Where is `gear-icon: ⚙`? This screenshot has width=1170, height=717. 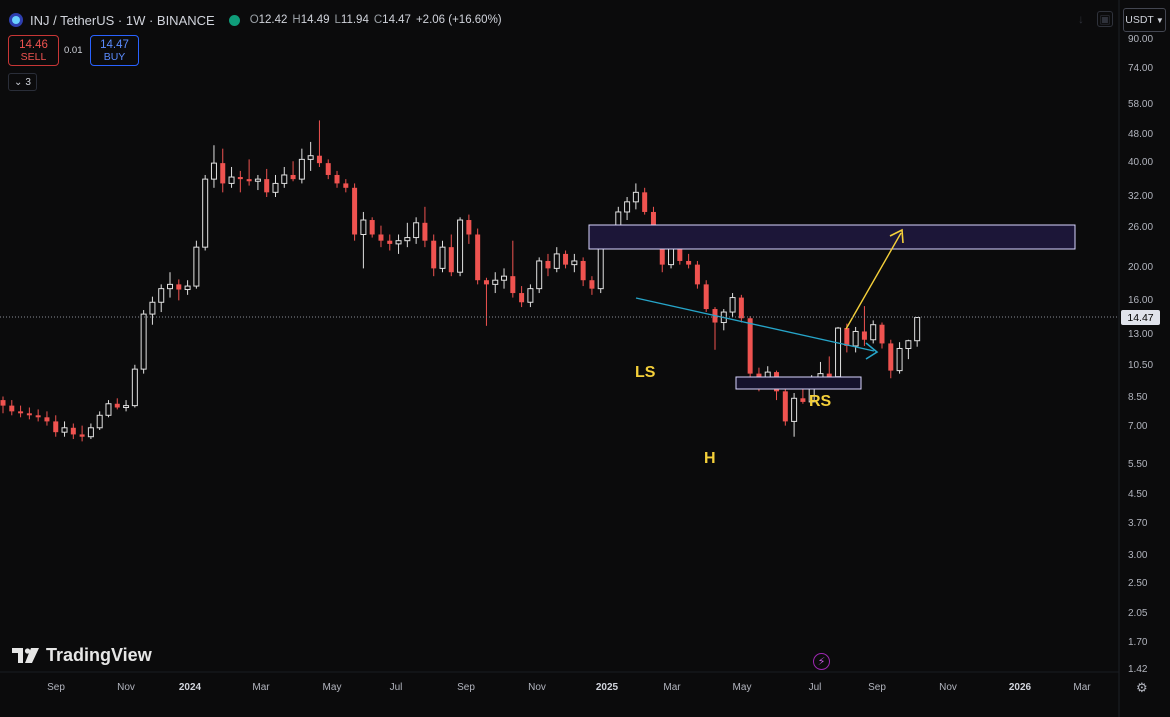
gear-icon: ⚙ is located at coordinates (1142, 687).